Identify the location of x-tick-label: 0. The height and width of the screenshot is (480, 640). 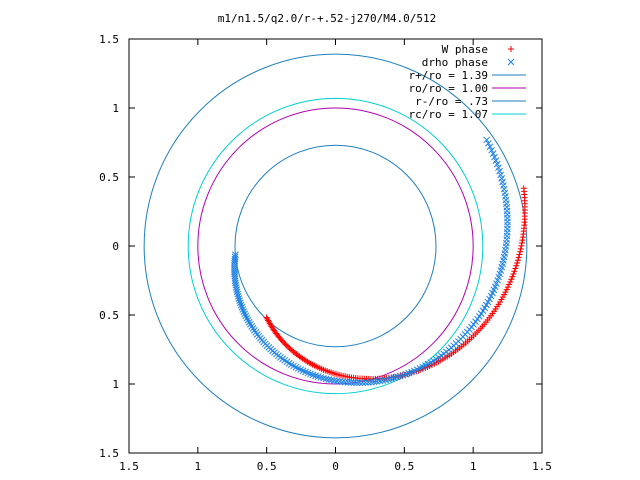
(335, 466).